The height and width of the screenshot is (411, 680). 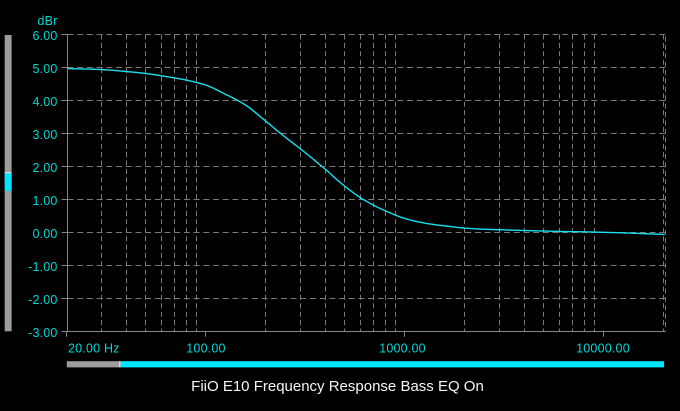 What do you see at coordinates (94, 349) in the screenshot?
I see `svg-text: 20.00 Hz` at bounding box center [94, 349].